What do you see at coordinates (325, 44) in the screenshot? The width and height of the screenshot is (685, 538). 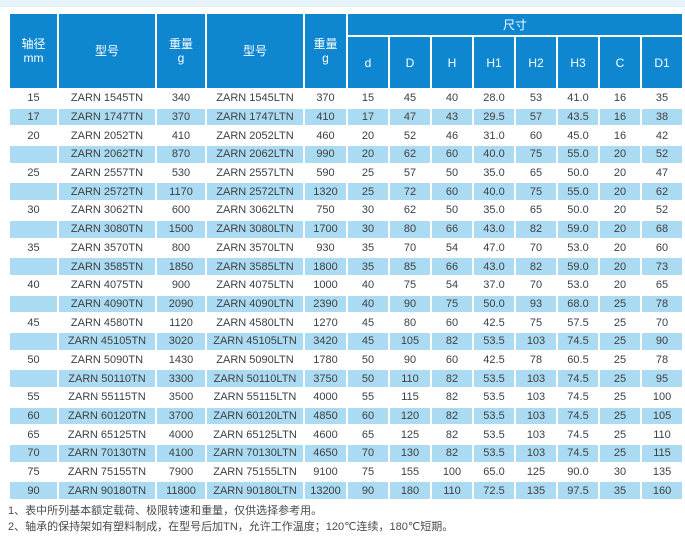 I see `weight-header-label: 重量` at bounding box center [325, 44].